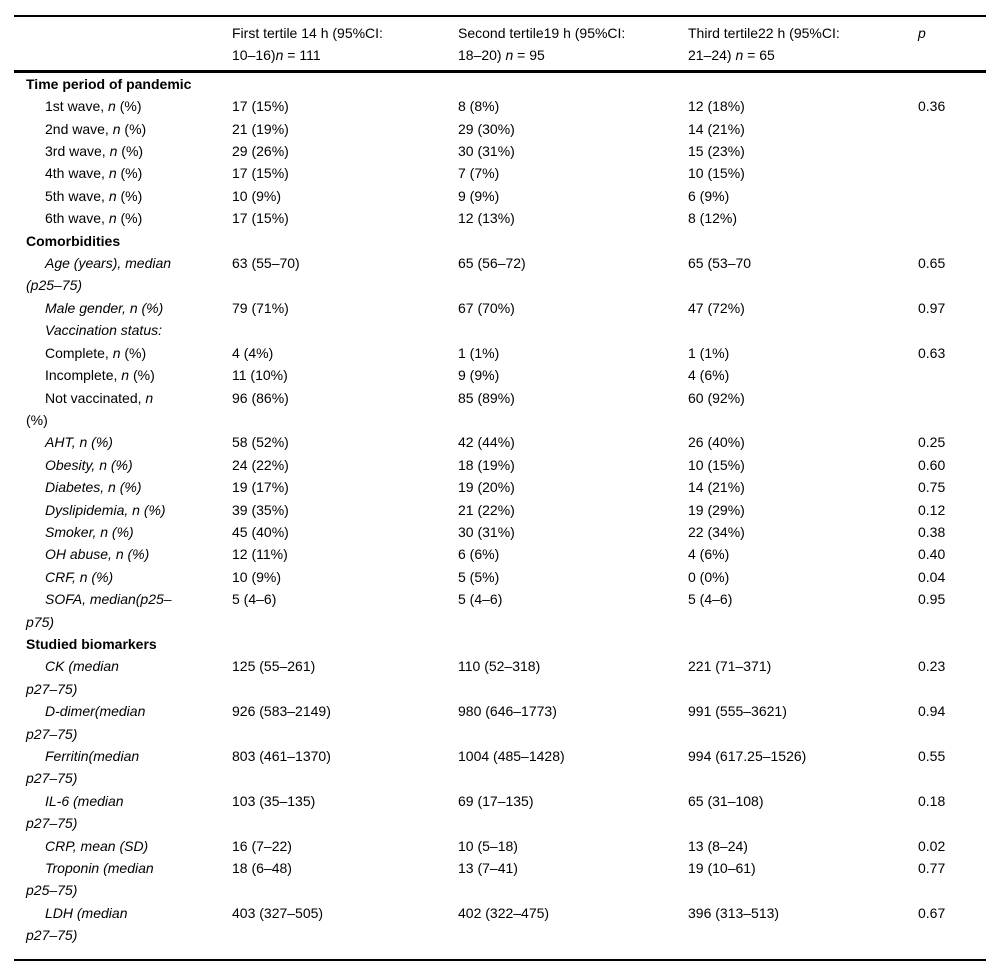 The image size is (1000, 974). What do you see at coordinates (952, 409) in the screenshot?
I see `p-value-cell` at bounding box center [952, 409].